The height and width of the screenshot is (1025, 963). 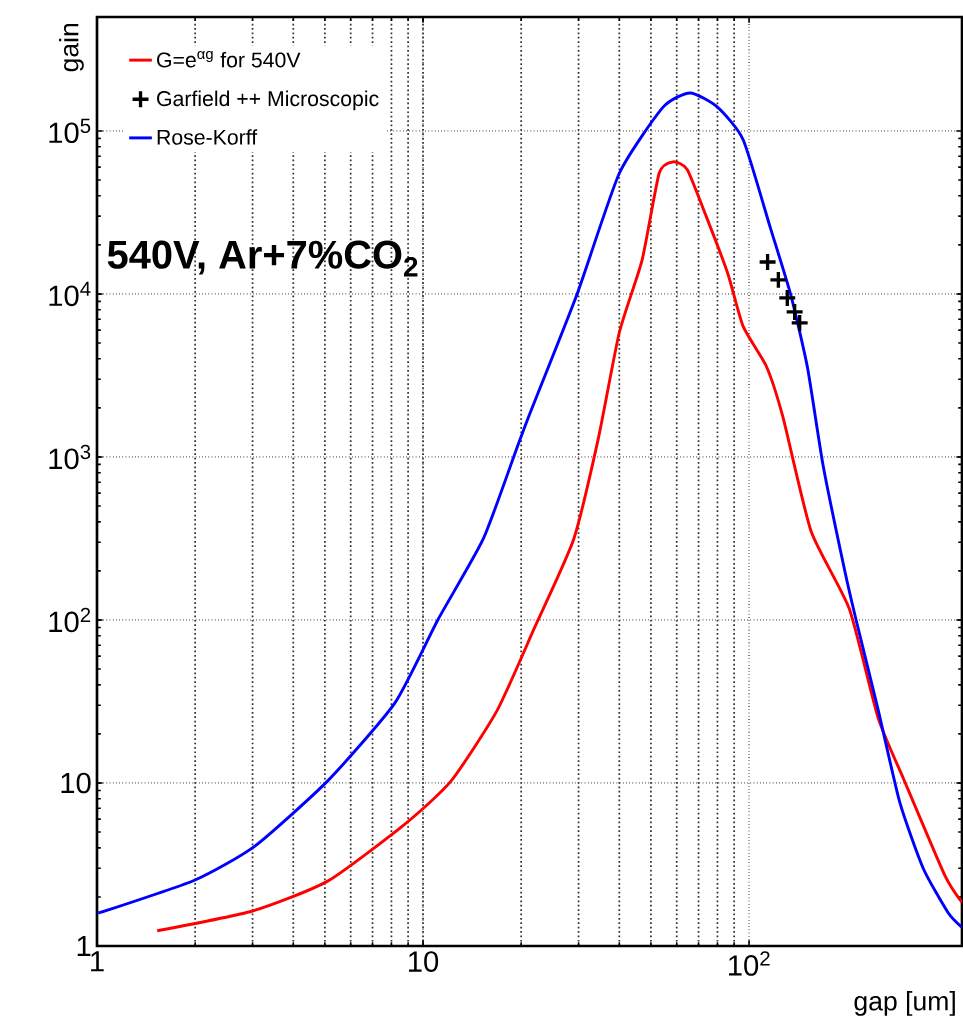 What do you see at coordinates (76, 783) in the screenshot?
I see `y-tick-label: 10` at bounding box center [76, 783].